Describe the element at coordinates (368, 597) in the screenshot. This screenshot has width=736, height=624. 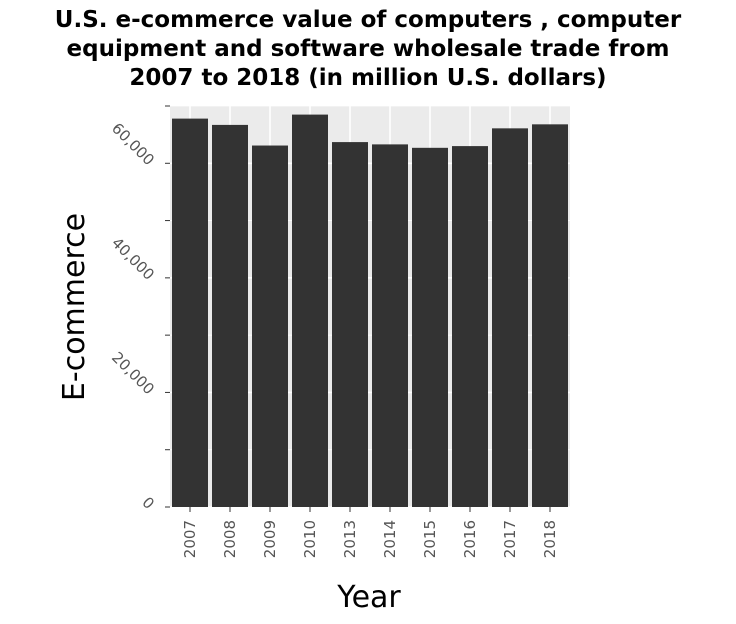
I see `x-axis-label: Year` at that location.